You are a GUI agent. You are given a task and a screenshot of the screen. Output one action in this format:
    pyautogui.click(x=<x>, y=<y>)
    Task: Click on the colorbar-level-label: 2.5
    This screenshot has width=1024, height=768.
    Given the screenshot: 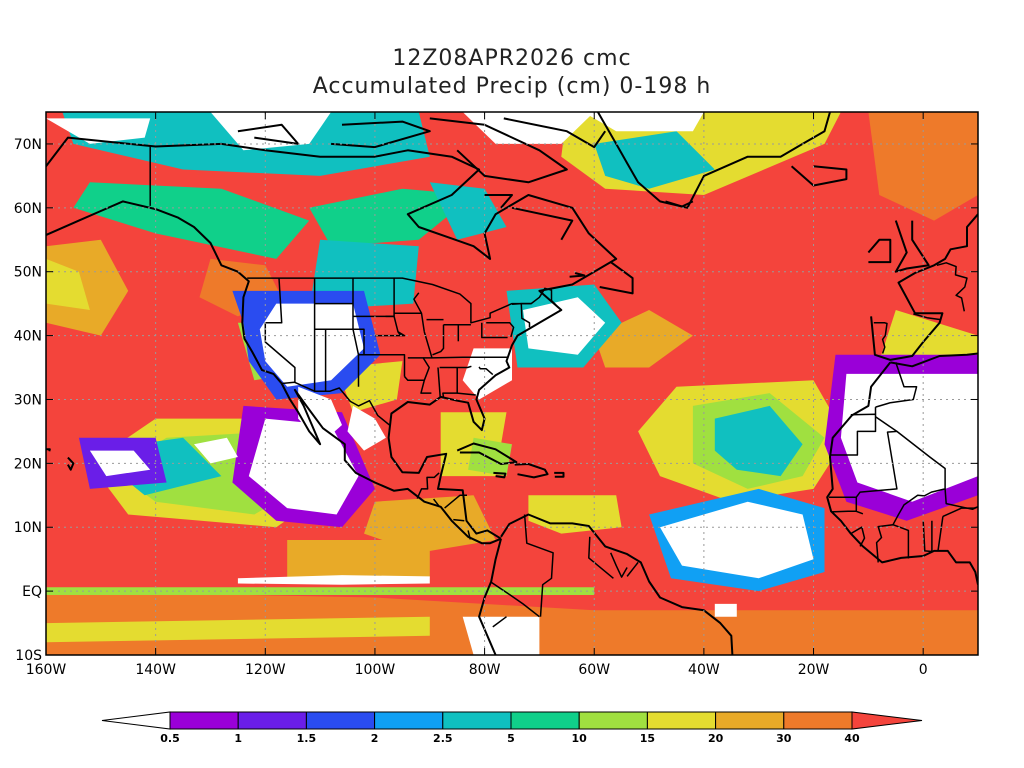 What is the action you would take?
    pyautogui.click(x=443, y=738)
    